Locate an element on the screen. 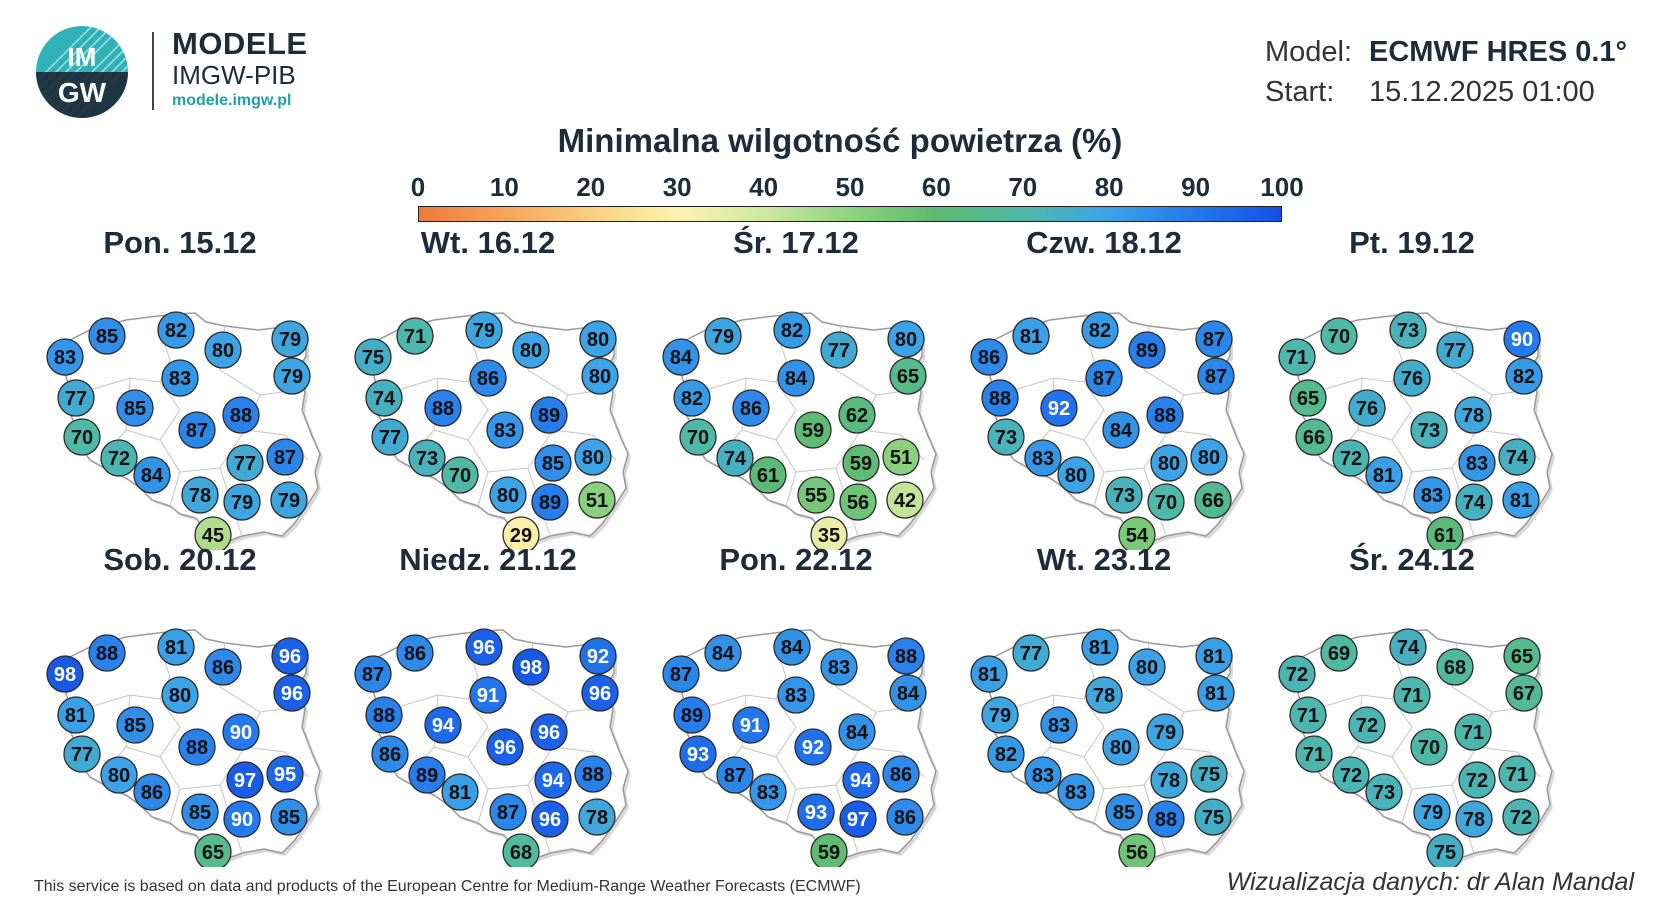 The height and width of the screenshot is (900, 1680). station-marker: 91 is located at coordinates (751, 725).